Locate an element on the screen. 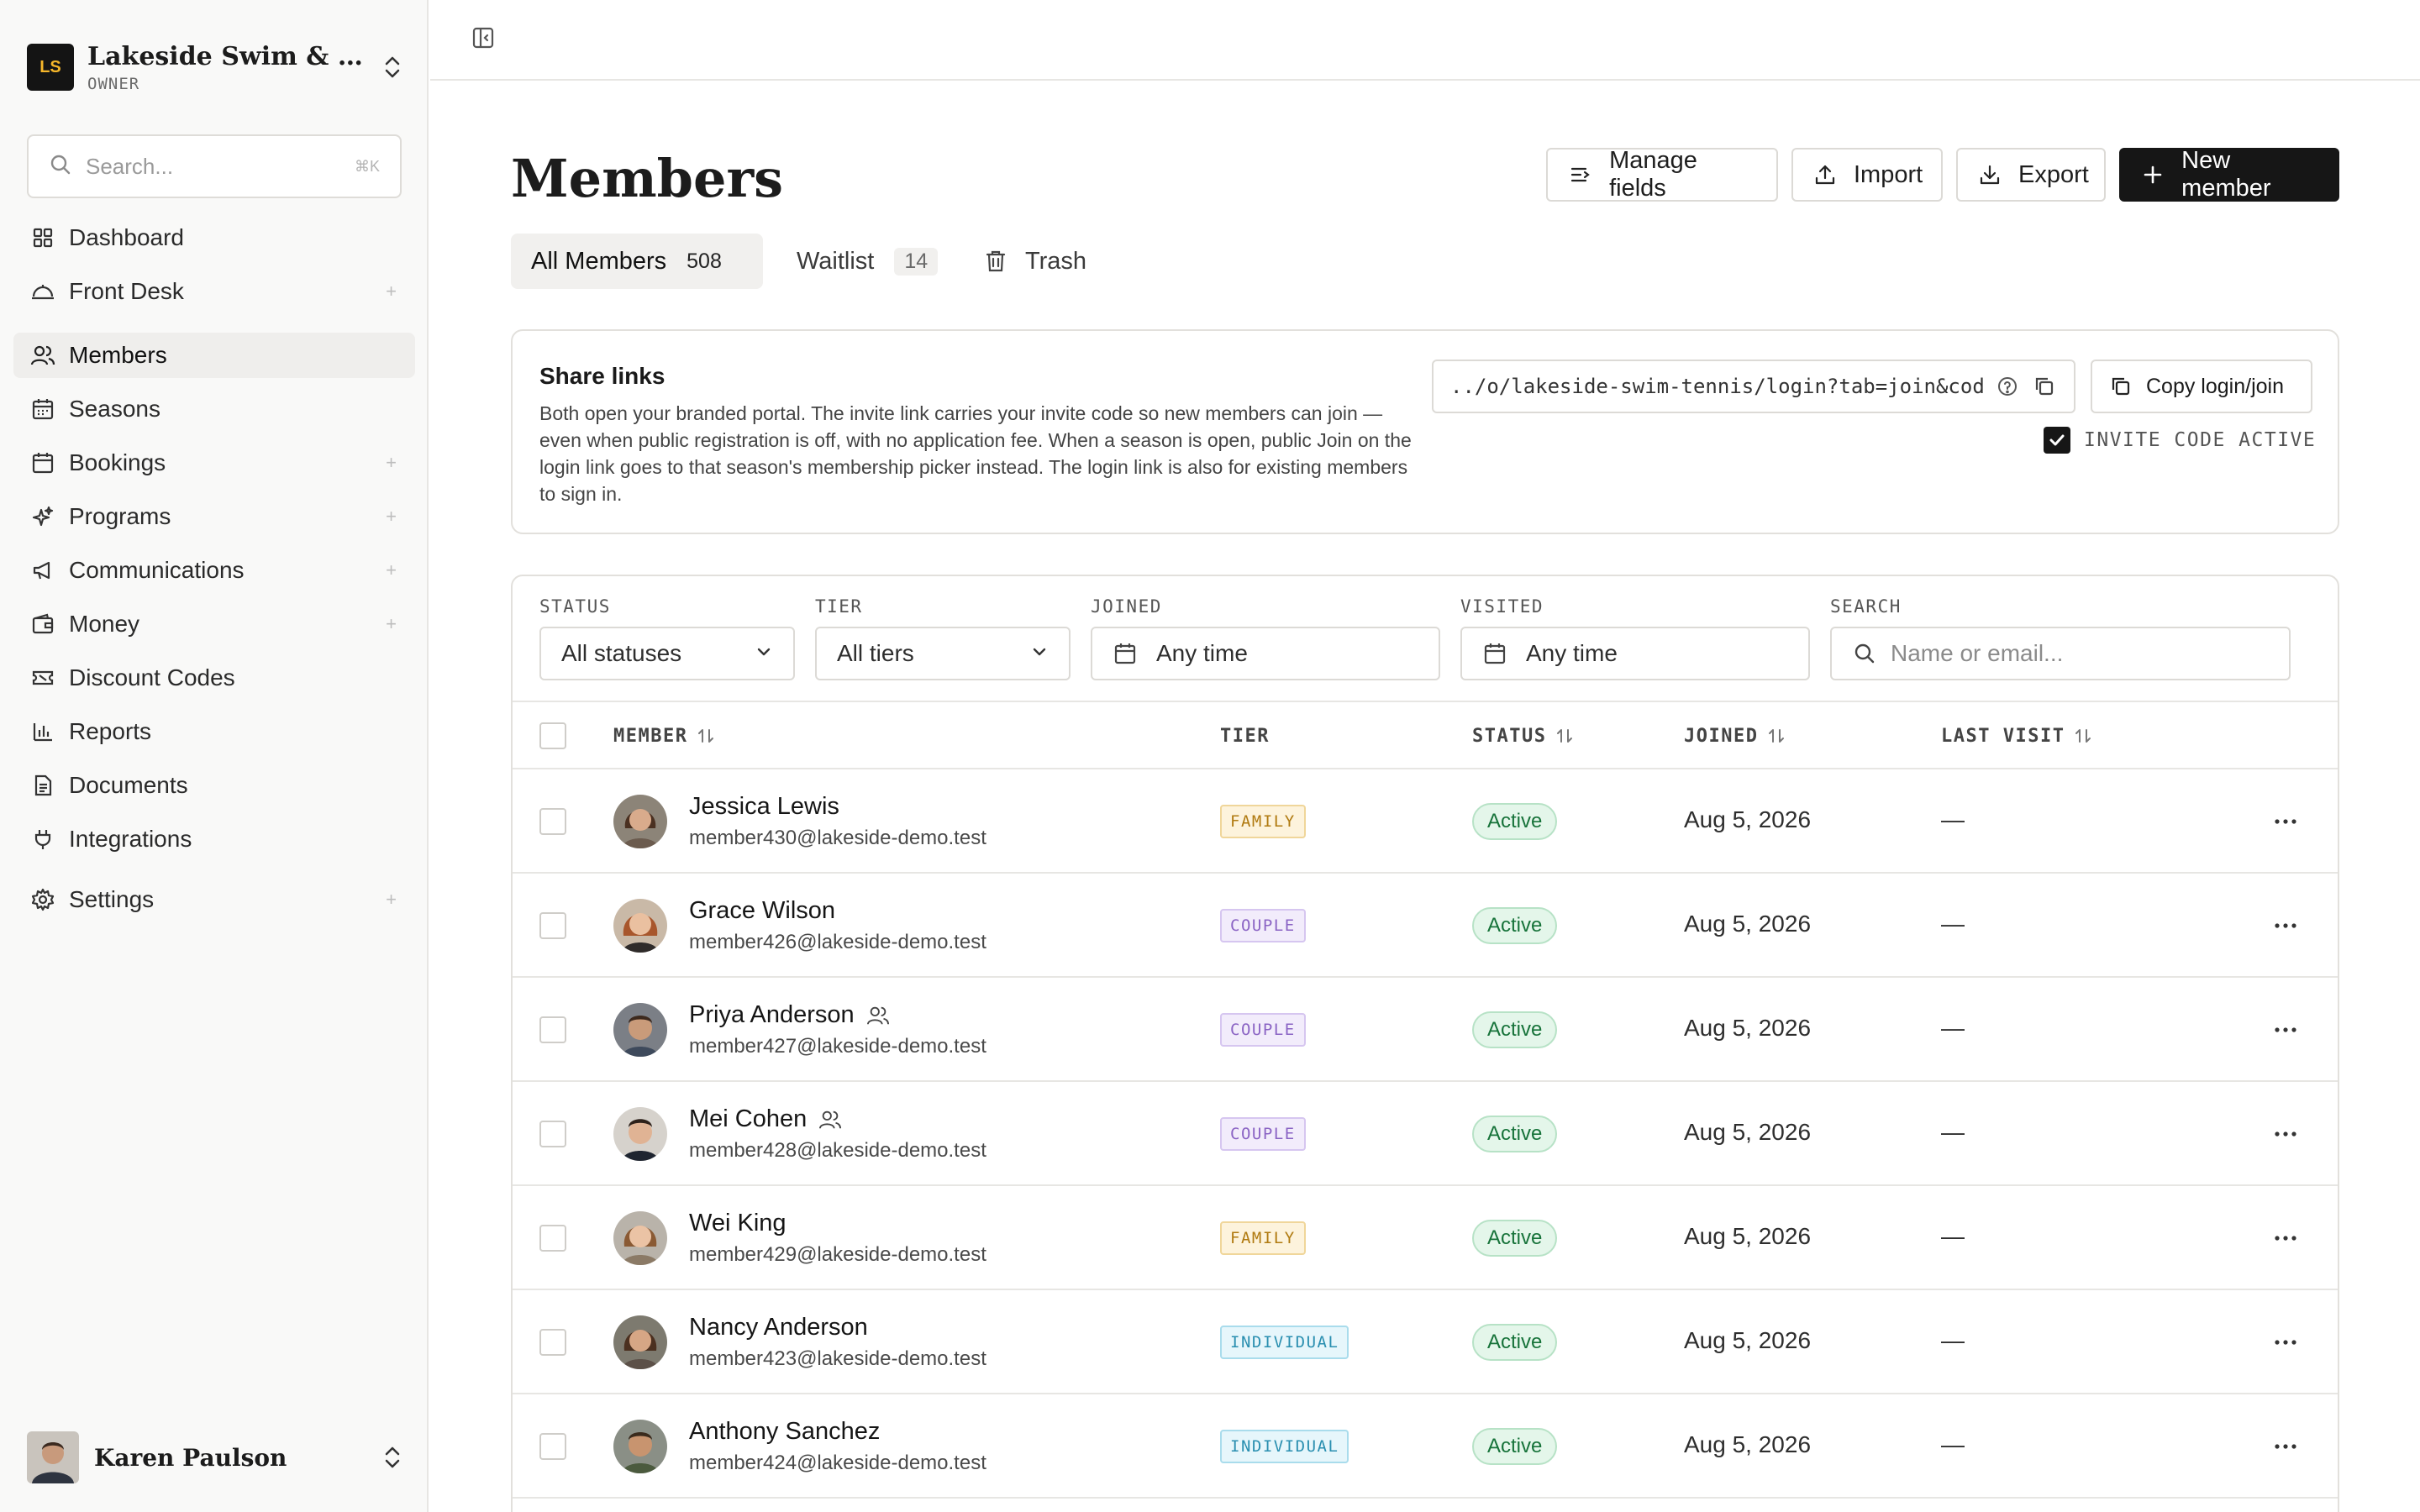  avatar is located at coordinates (640, 1030).